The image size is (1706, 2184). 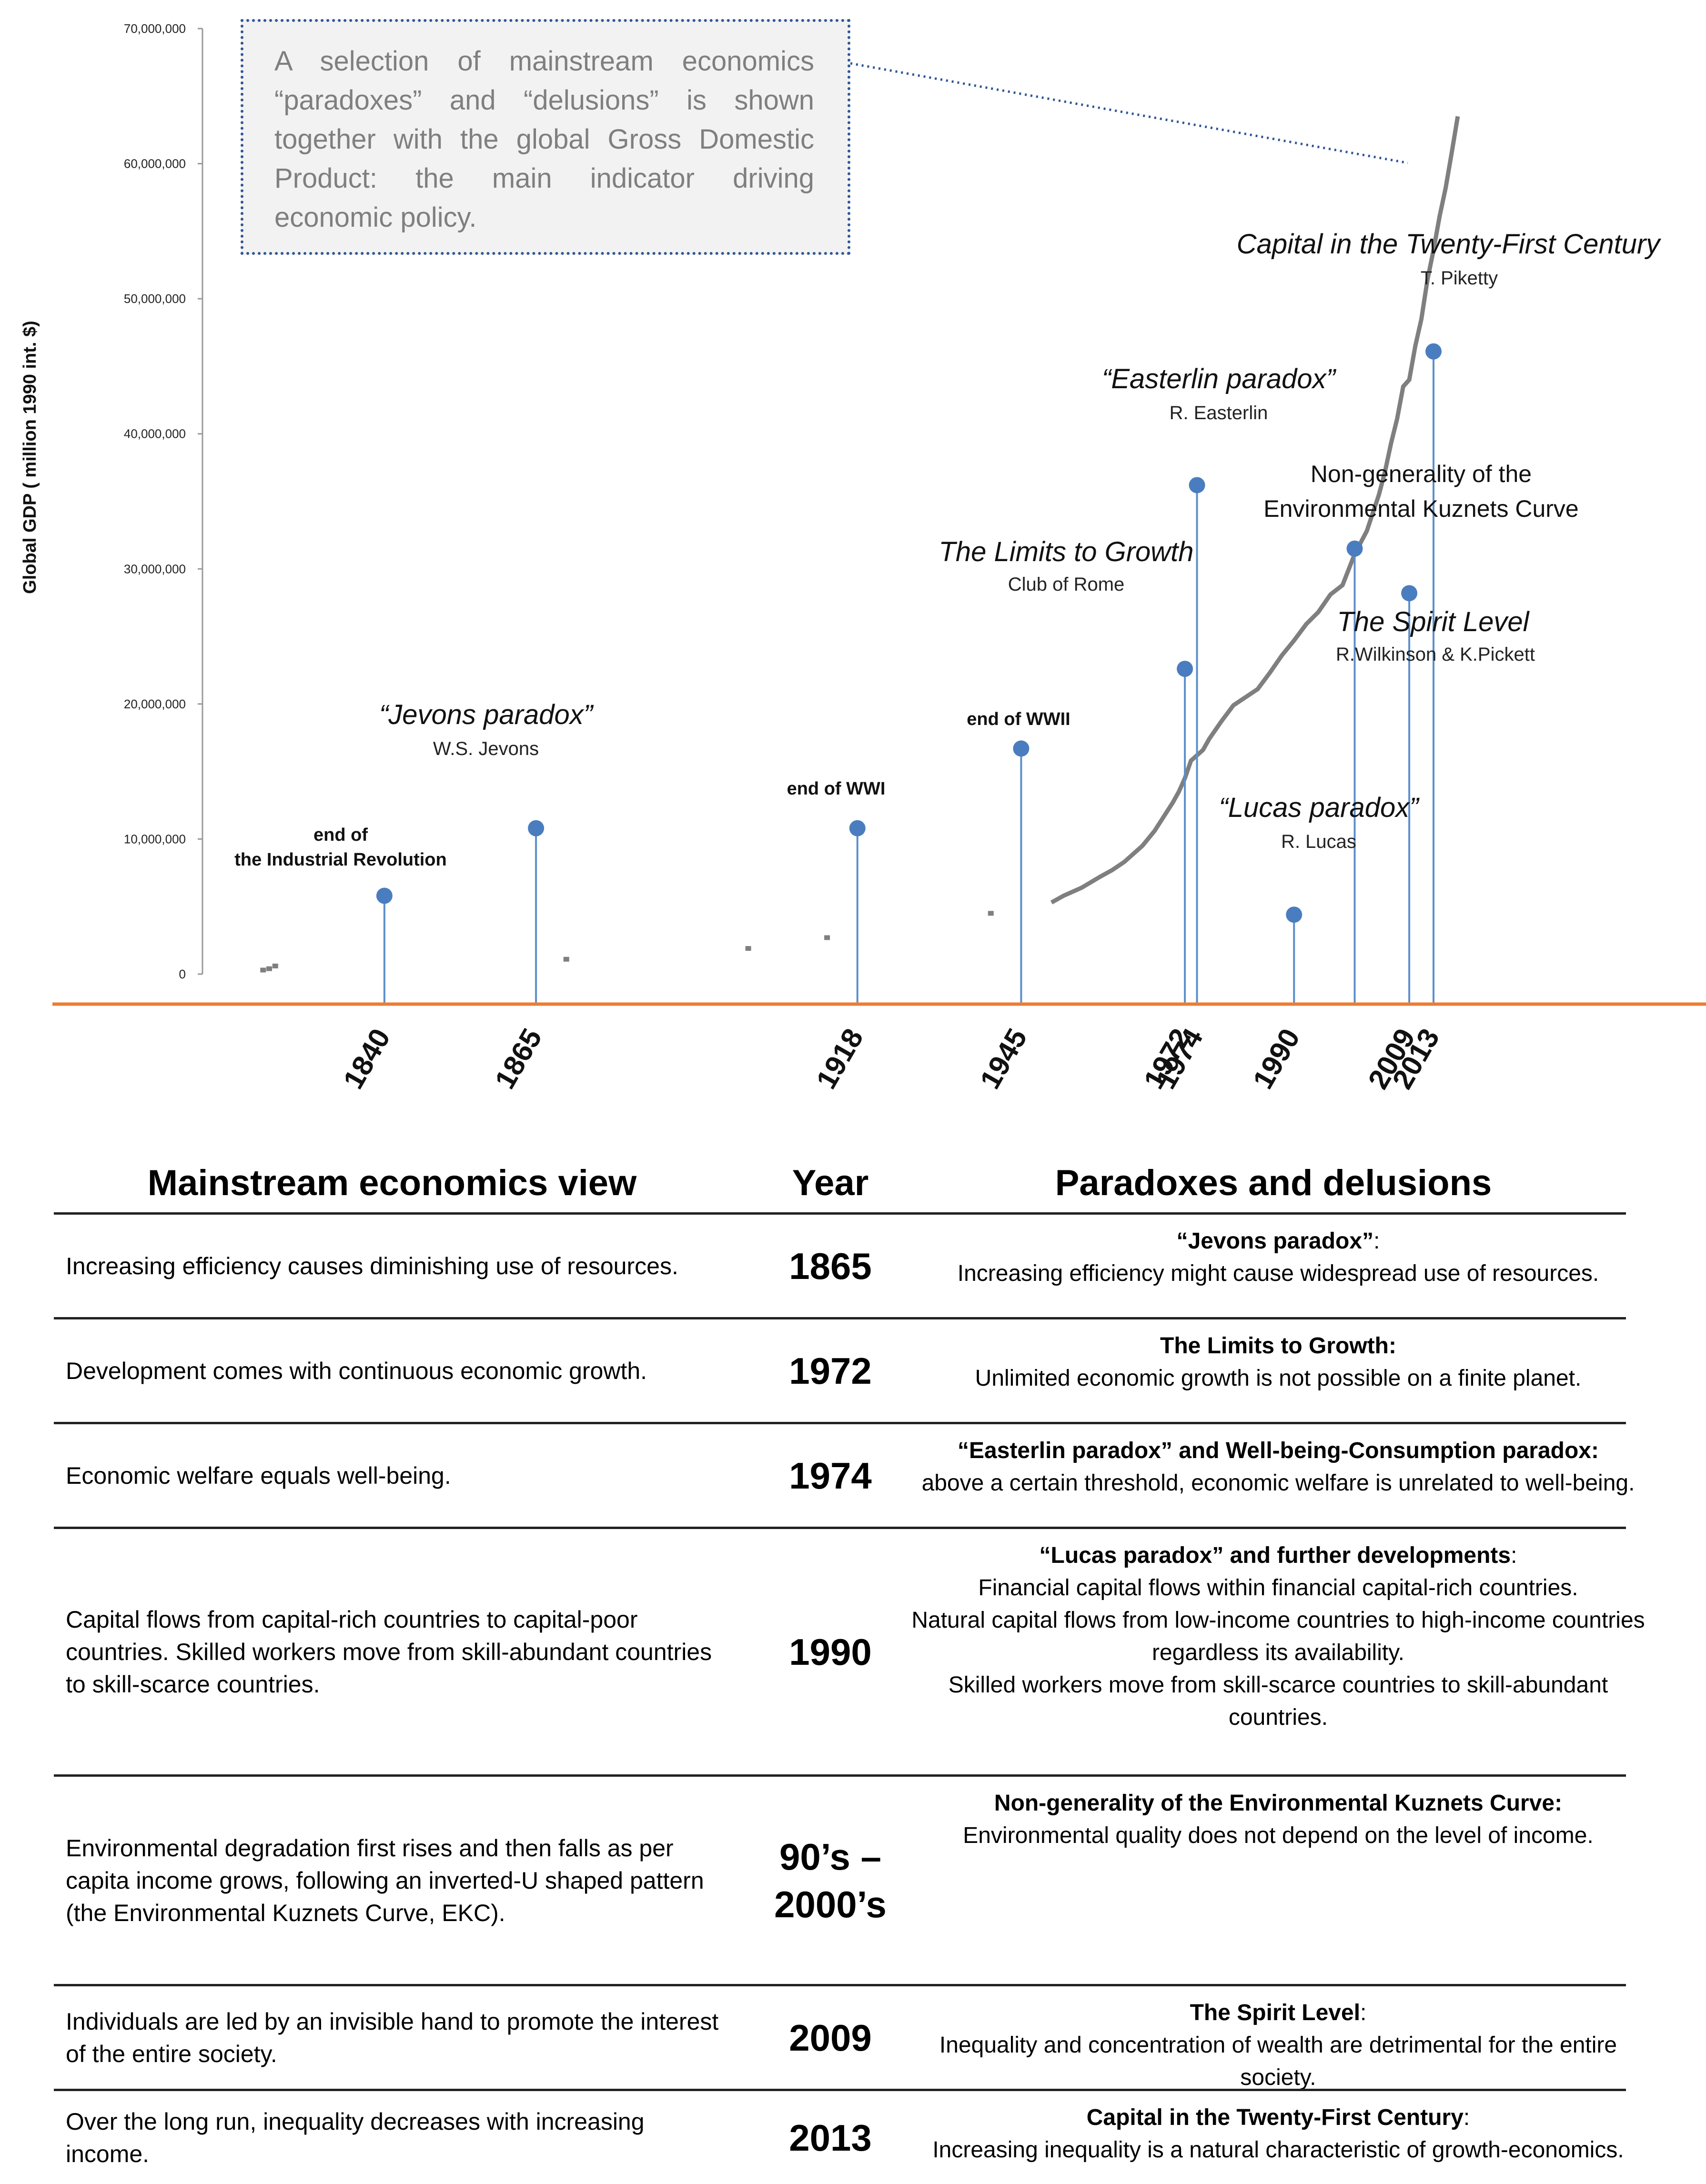 What do you see at coordinates (1434, 621) in the screenshot?
I see `annotation-spirit-level-title: The Spirit Level` at bounding box center [1434, 621].